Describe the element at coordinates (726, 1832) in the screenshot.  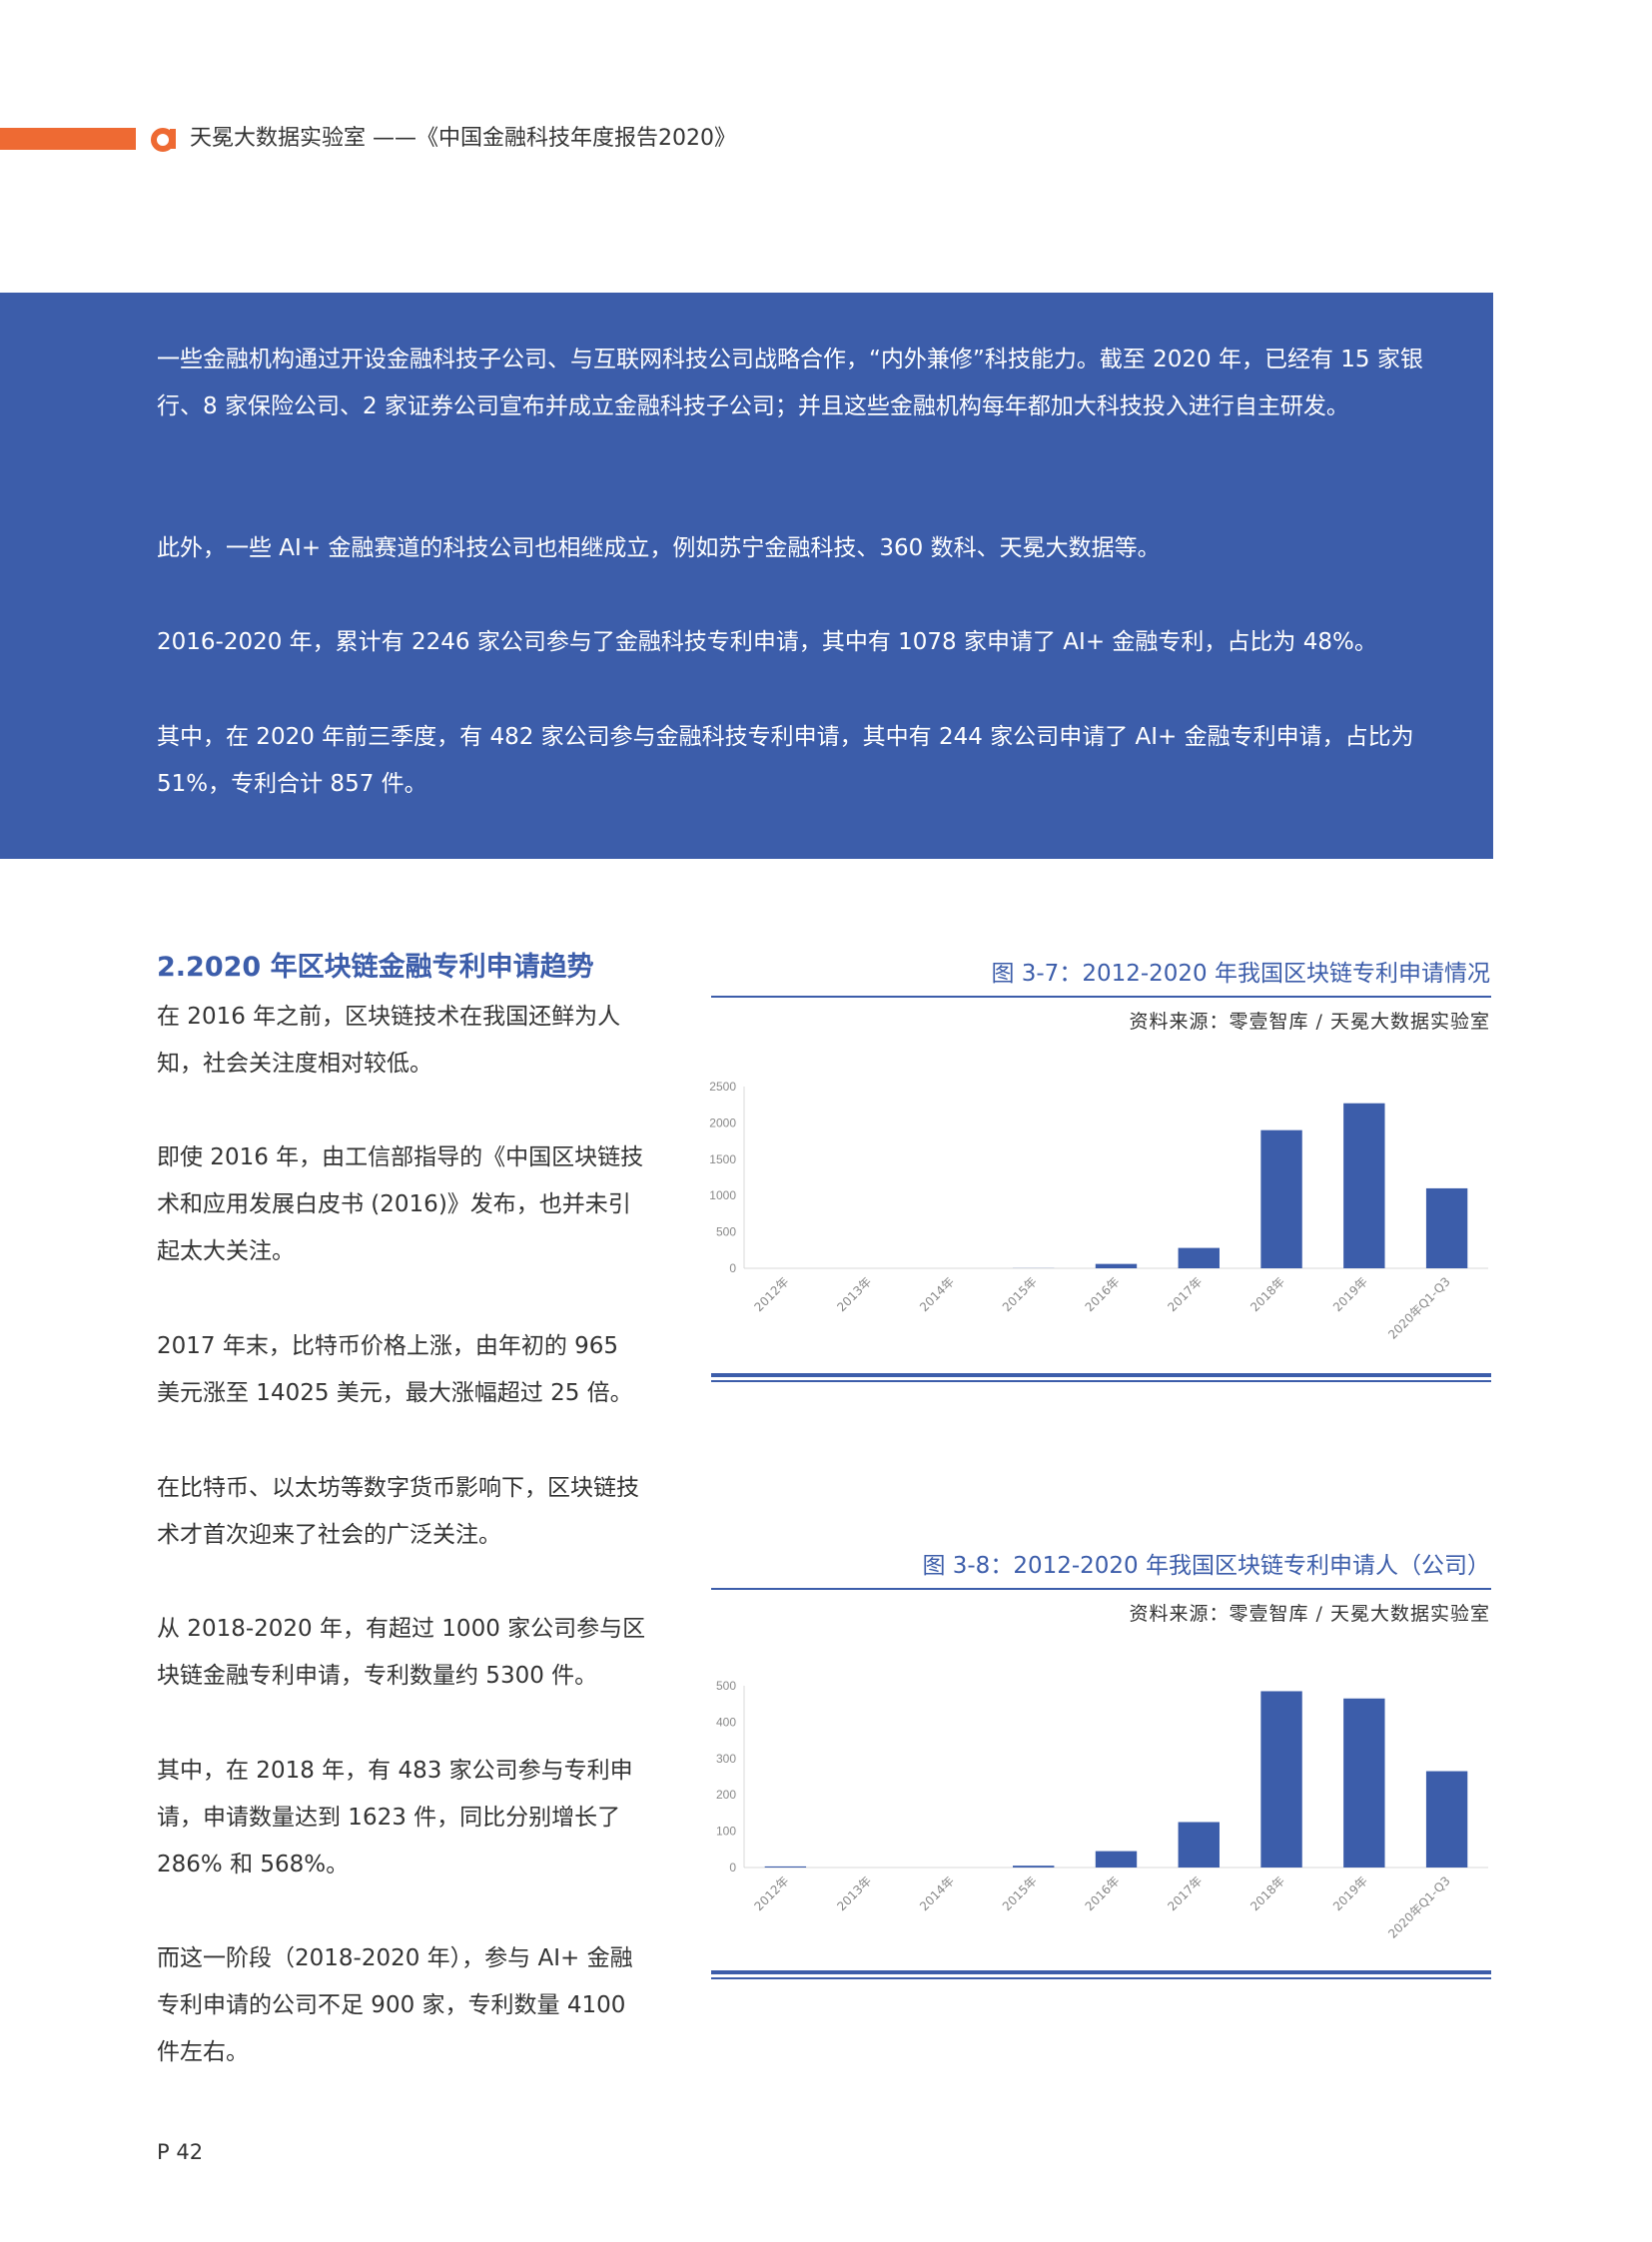
I see `y-tick-label: 100` at that location.